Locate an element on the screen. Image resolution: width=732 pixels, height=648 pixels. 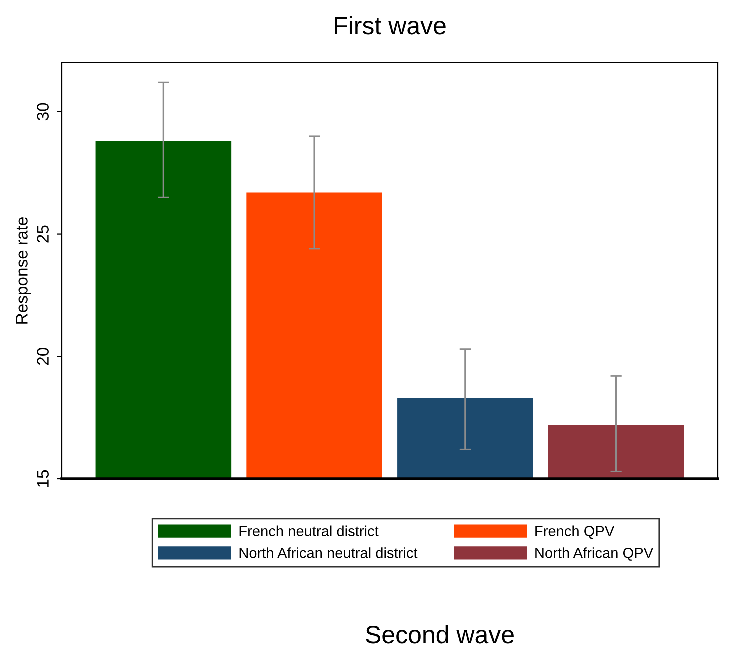
legend-label: French QPV is located at coordinates (575, 533).